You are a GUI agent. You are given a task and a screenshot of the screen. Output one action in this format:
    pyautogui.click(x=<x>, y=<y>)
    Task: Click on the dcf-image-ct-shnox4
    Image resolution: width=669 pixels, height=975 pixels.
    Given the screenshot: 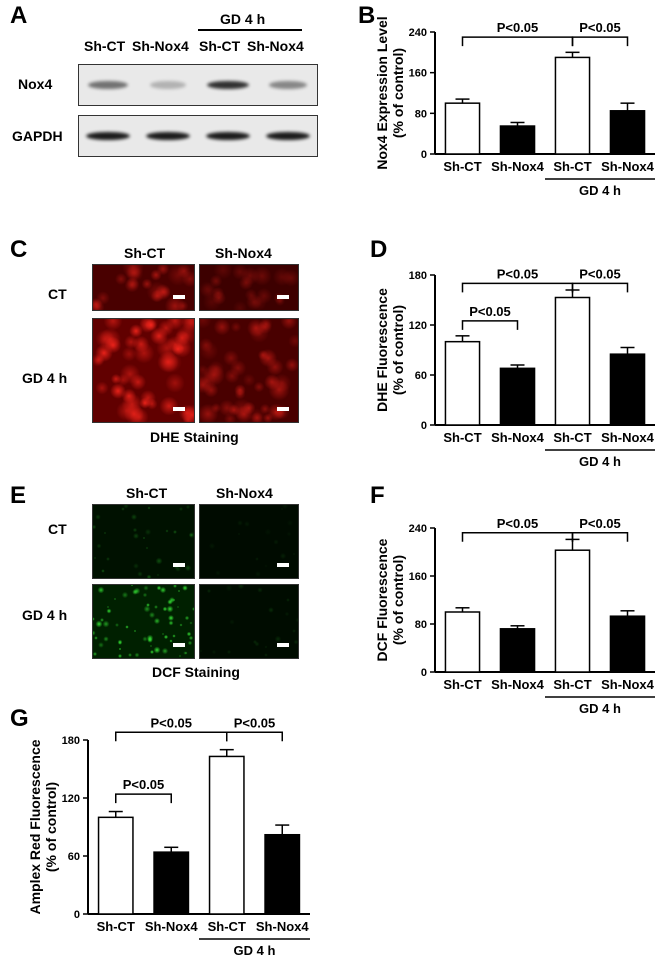 What is the action you would take?
    pyautogui.click(x=249, y=541)
    